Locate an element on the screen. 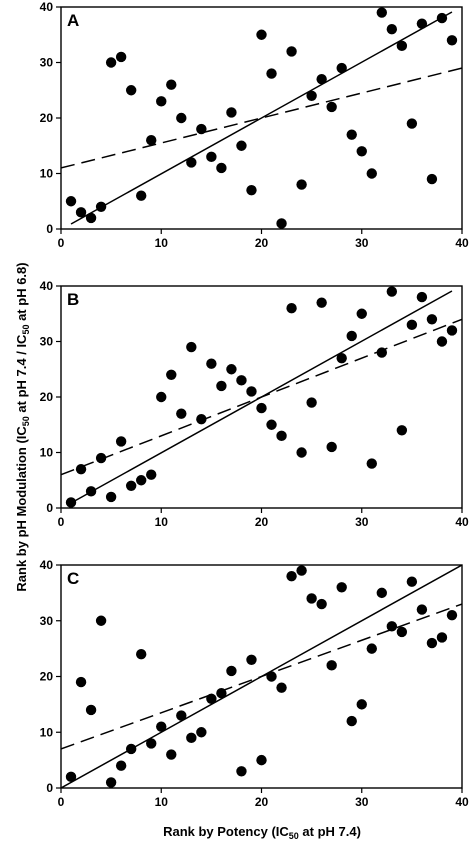 This screenshot has height=856, width=474. x-tick-label: 30 is located at coordinates (362, 522).